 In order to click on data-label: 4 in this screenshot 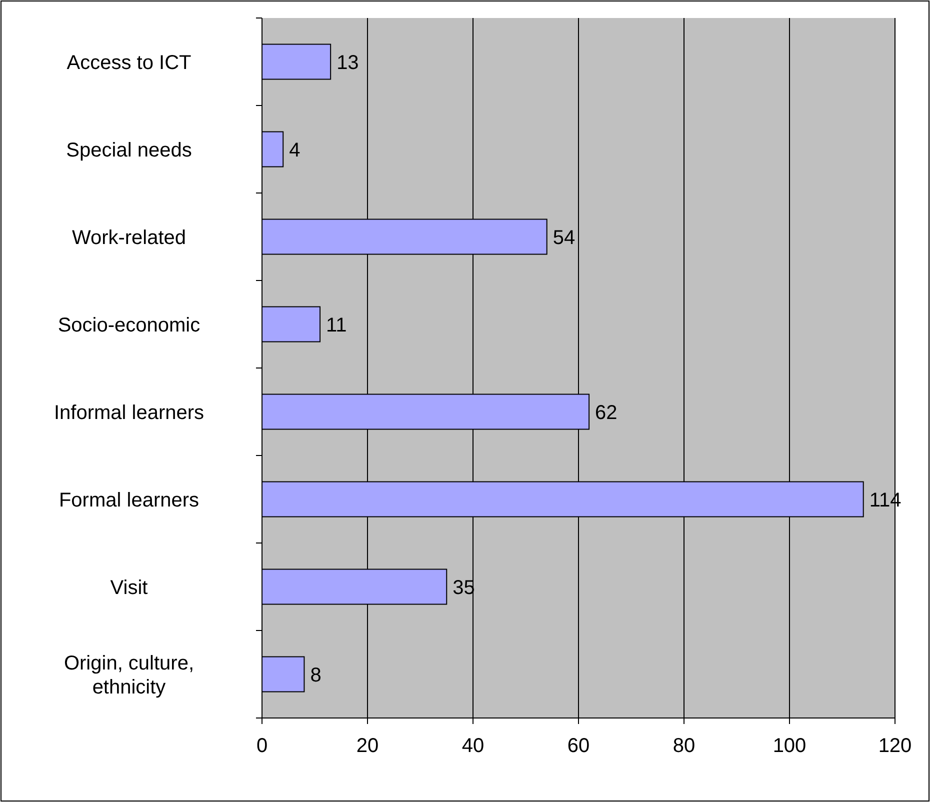, I will do `click(294, 150)`.